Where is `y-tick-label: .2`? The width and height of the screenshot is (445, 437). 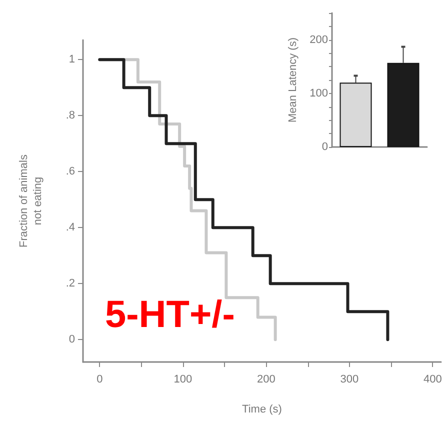
y-tick-label: .2 is located at coordinates (70, 284).